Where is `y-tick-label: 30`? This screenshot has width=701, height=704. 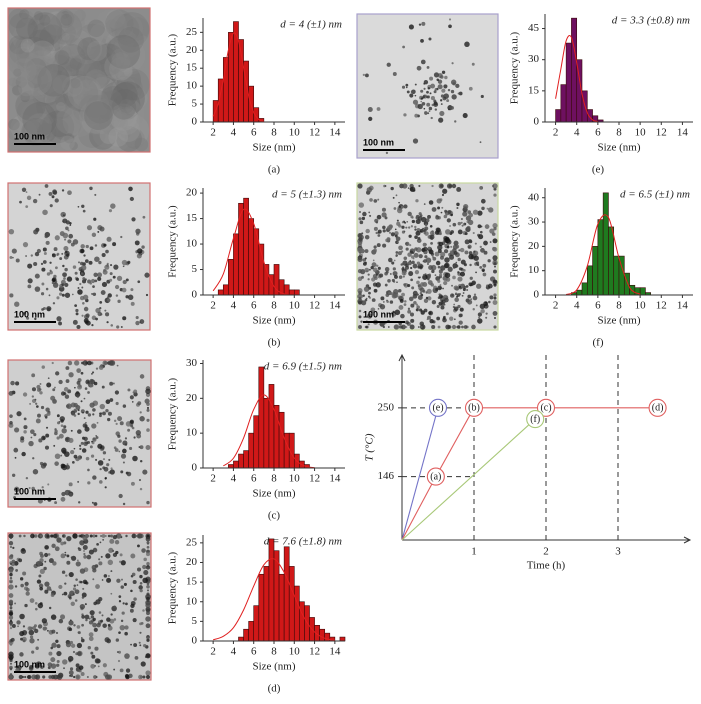 y-tick-label: 30 is located at coordinates (192, 363).